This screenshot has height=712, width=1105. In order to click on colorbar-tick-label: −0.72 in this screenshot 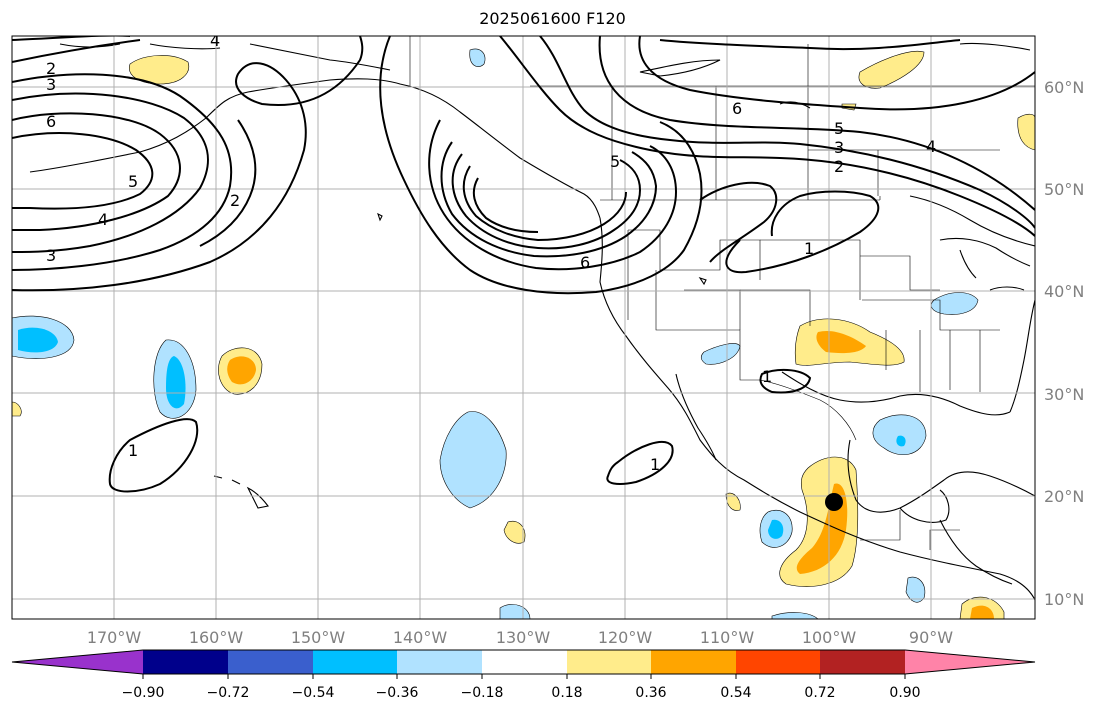, I will do `click(228, 693)`.